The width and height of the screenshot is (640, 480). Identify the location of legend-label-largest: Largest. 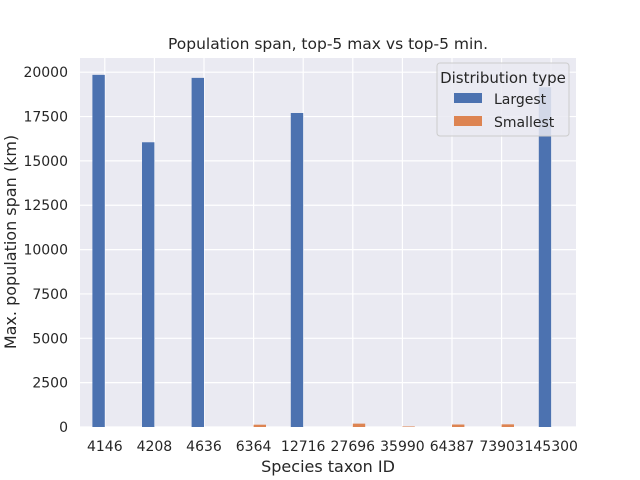
(520, 100).